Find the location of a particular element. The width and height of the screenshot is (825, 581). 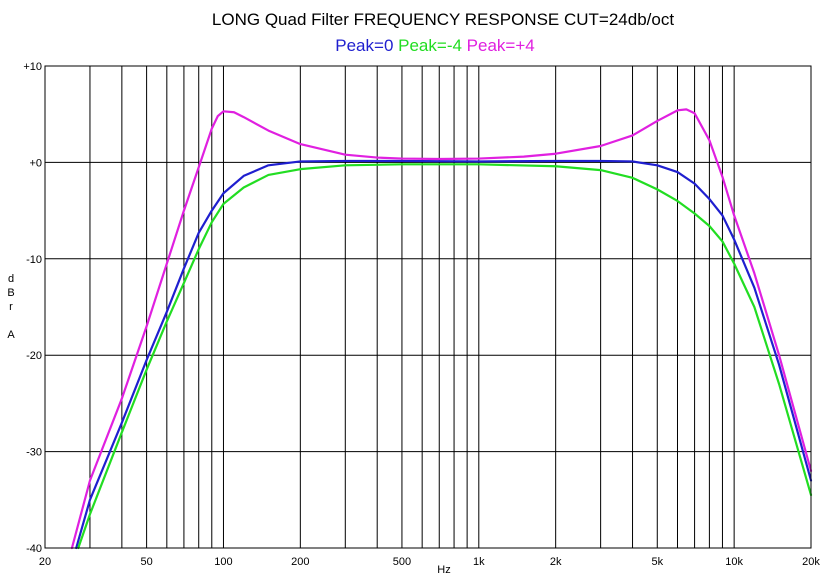

x-tick-label: 5k is located at coordinates (657, 562).